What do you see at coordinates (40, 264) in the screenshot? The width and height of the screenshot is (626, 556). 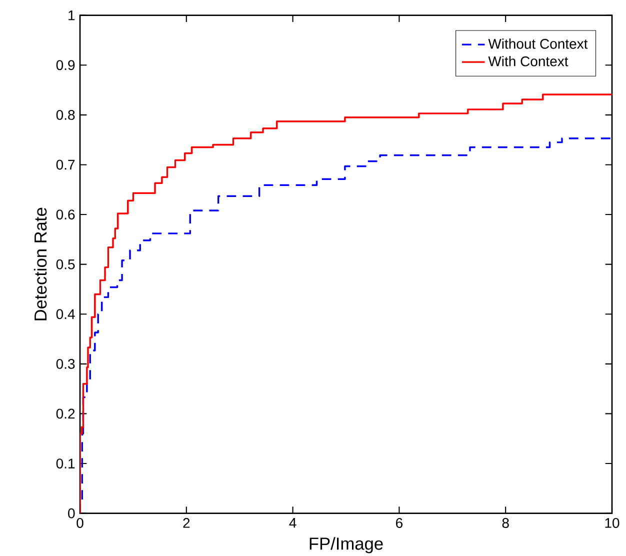 I see `y-axis-title: Detection Rate` at bounding box center [40, 264].